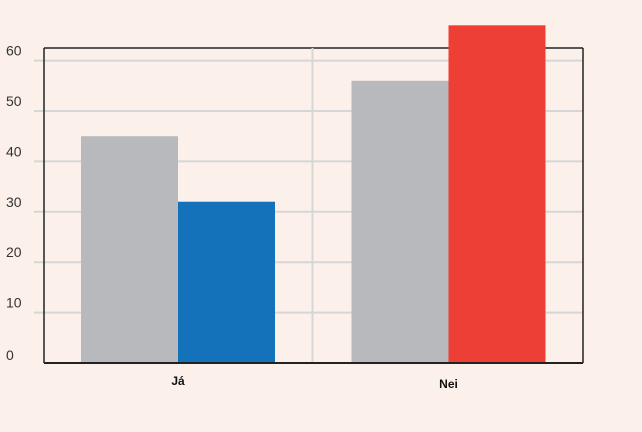 The image size is (642, 432). I want to click on x-tick-label: Nei, so click(448, 384).